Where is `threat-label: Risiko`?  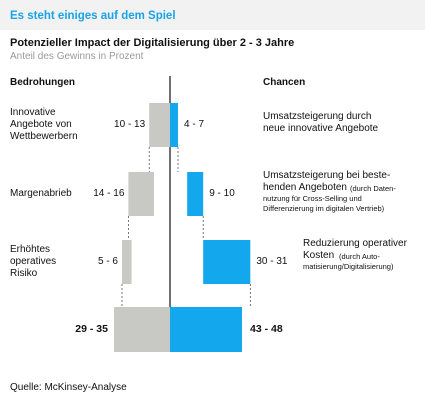 threat-label: Risiko is located at coordinates (24, 273).